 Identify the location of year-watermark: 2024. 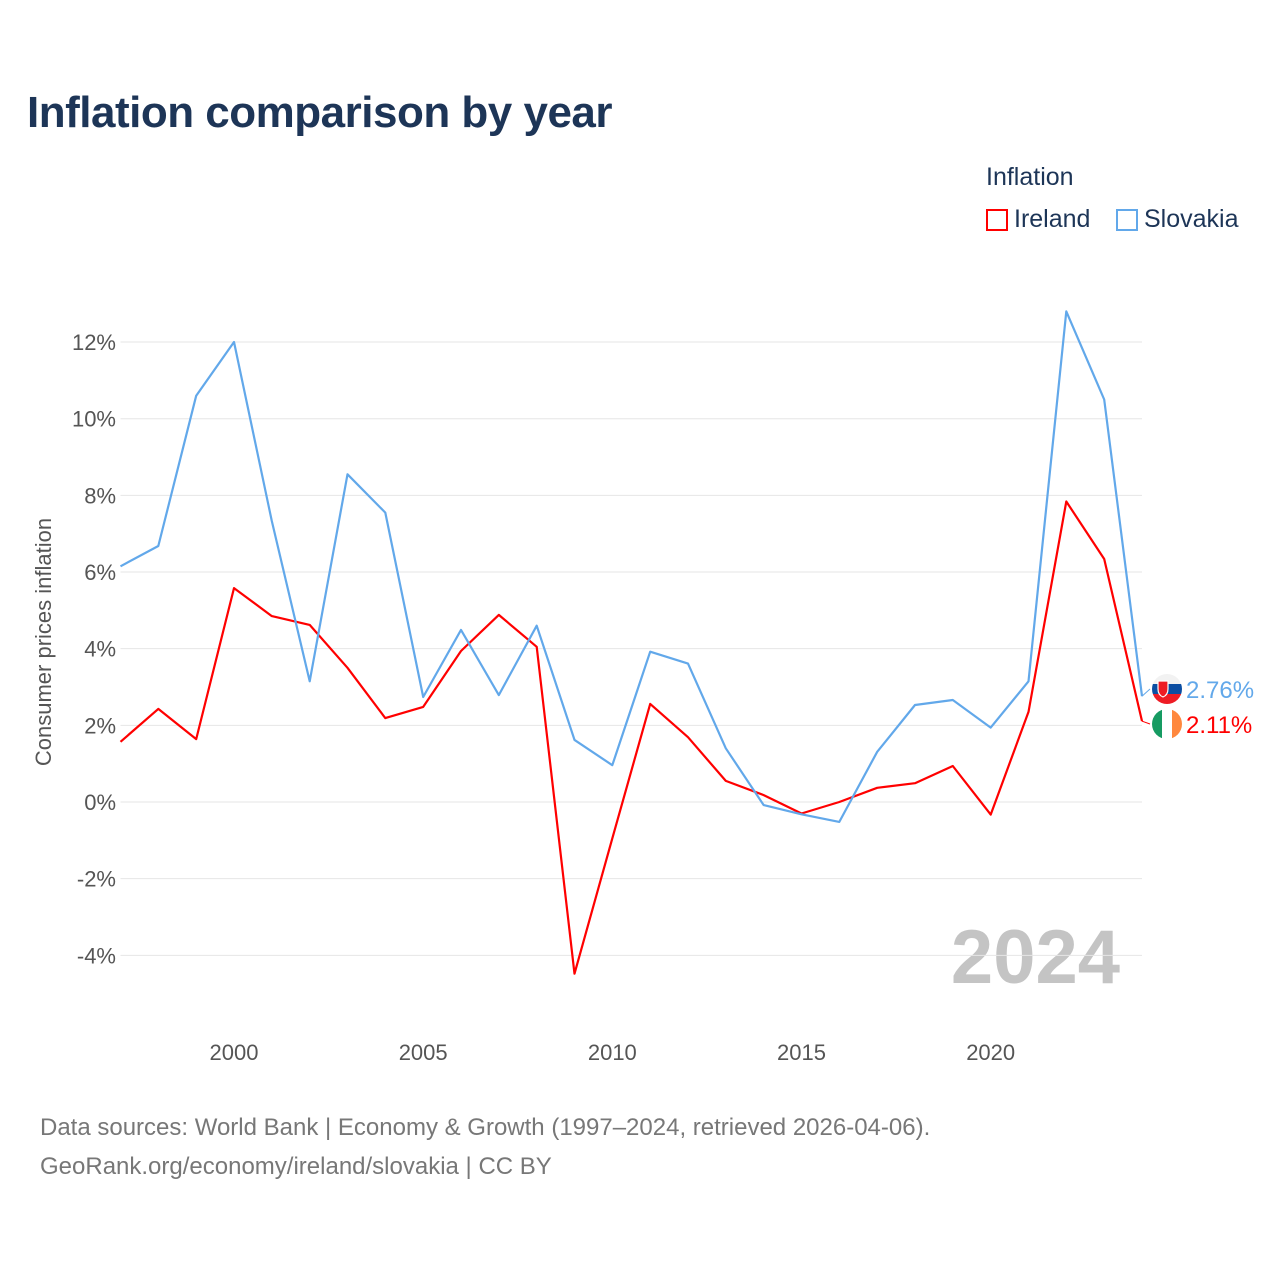
(1035, 957).